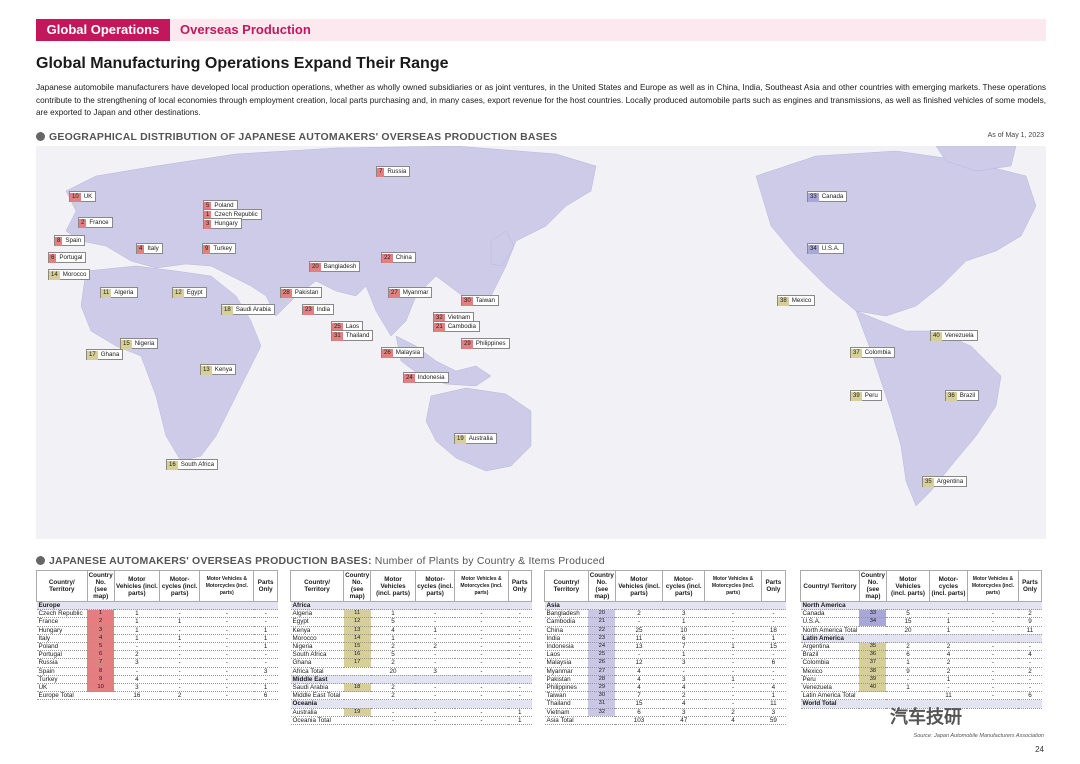 The image size is (1080, 764). Describe the element at coordinates (921, 696) in the screenshot. I see `table-row: Latin America Total 11-6` at that location.